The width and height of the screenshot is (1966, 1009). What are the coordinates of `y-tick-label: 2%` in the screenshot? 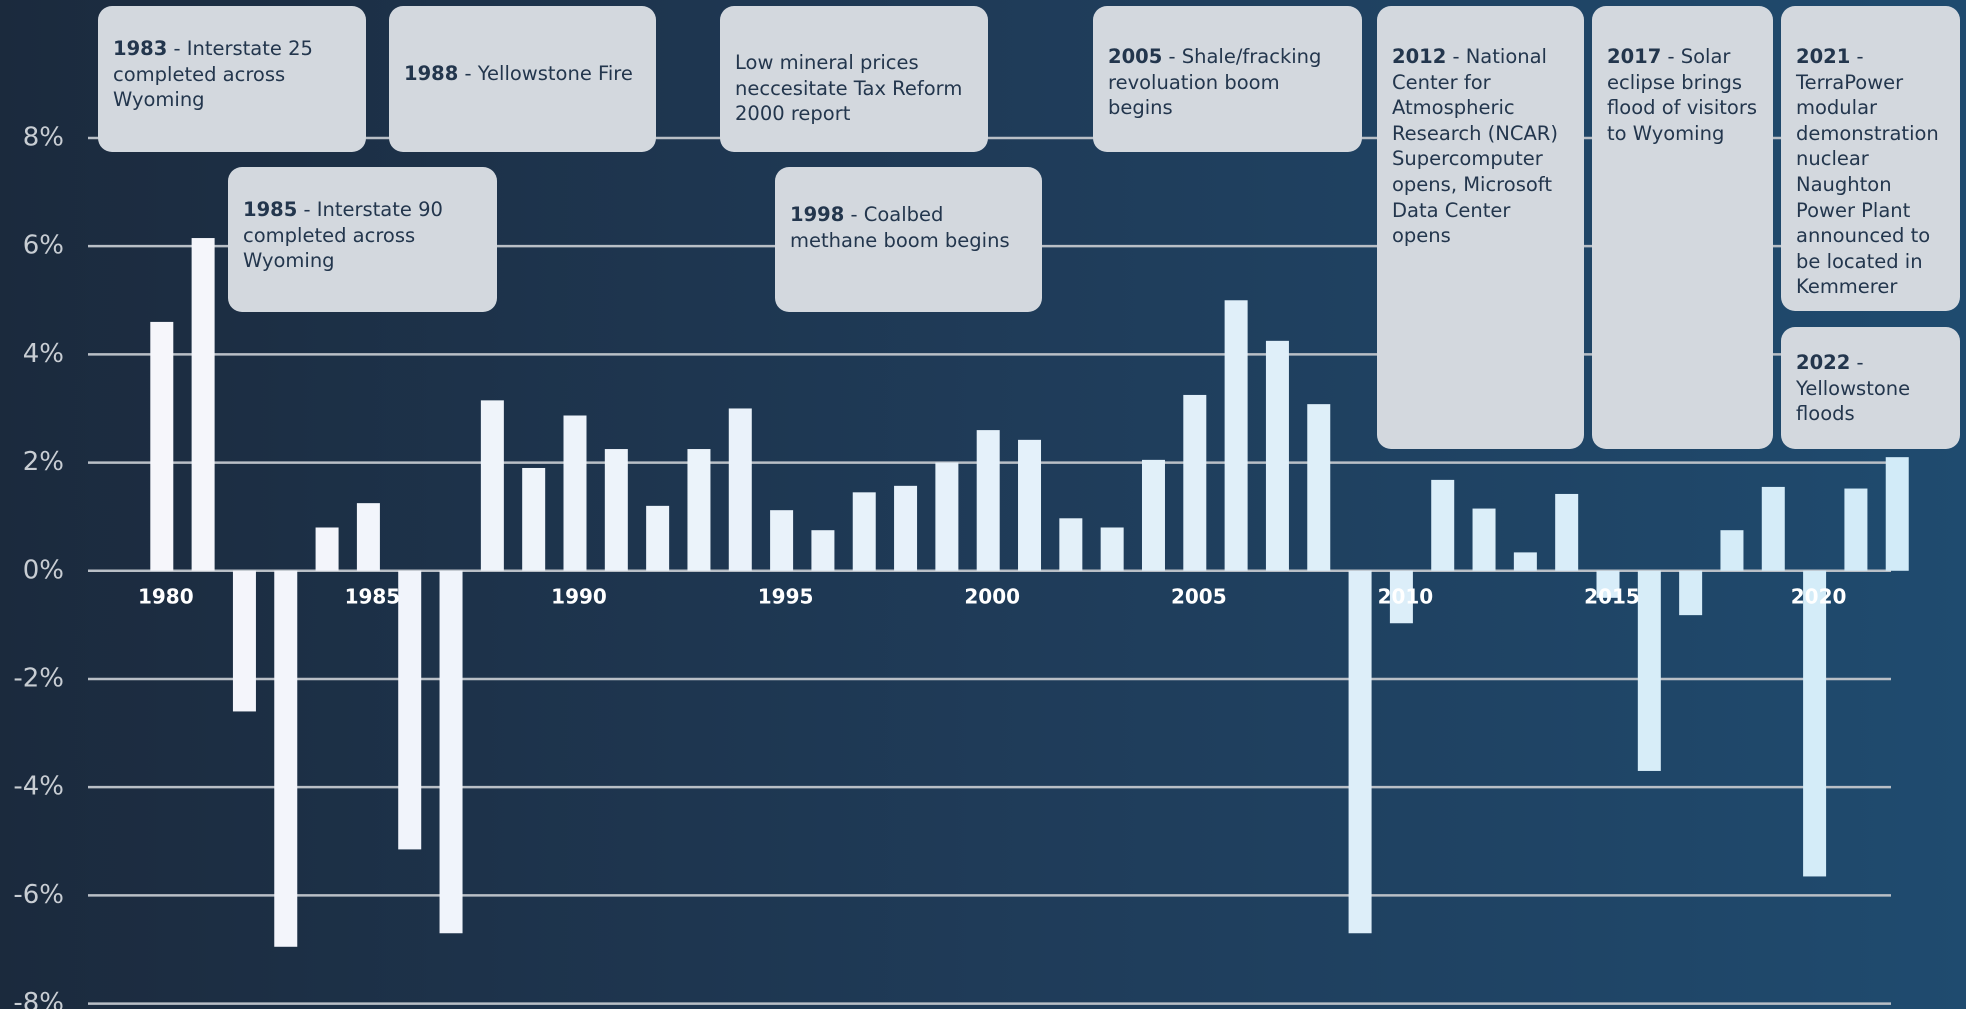 It's located at (43, 462).